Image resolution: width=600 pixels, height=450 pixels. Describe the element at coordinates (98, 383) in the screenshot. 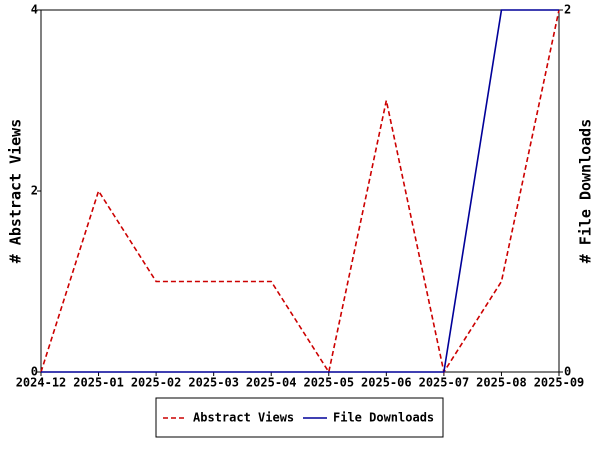

I see `x-tick-label: 2025-01` at that location.